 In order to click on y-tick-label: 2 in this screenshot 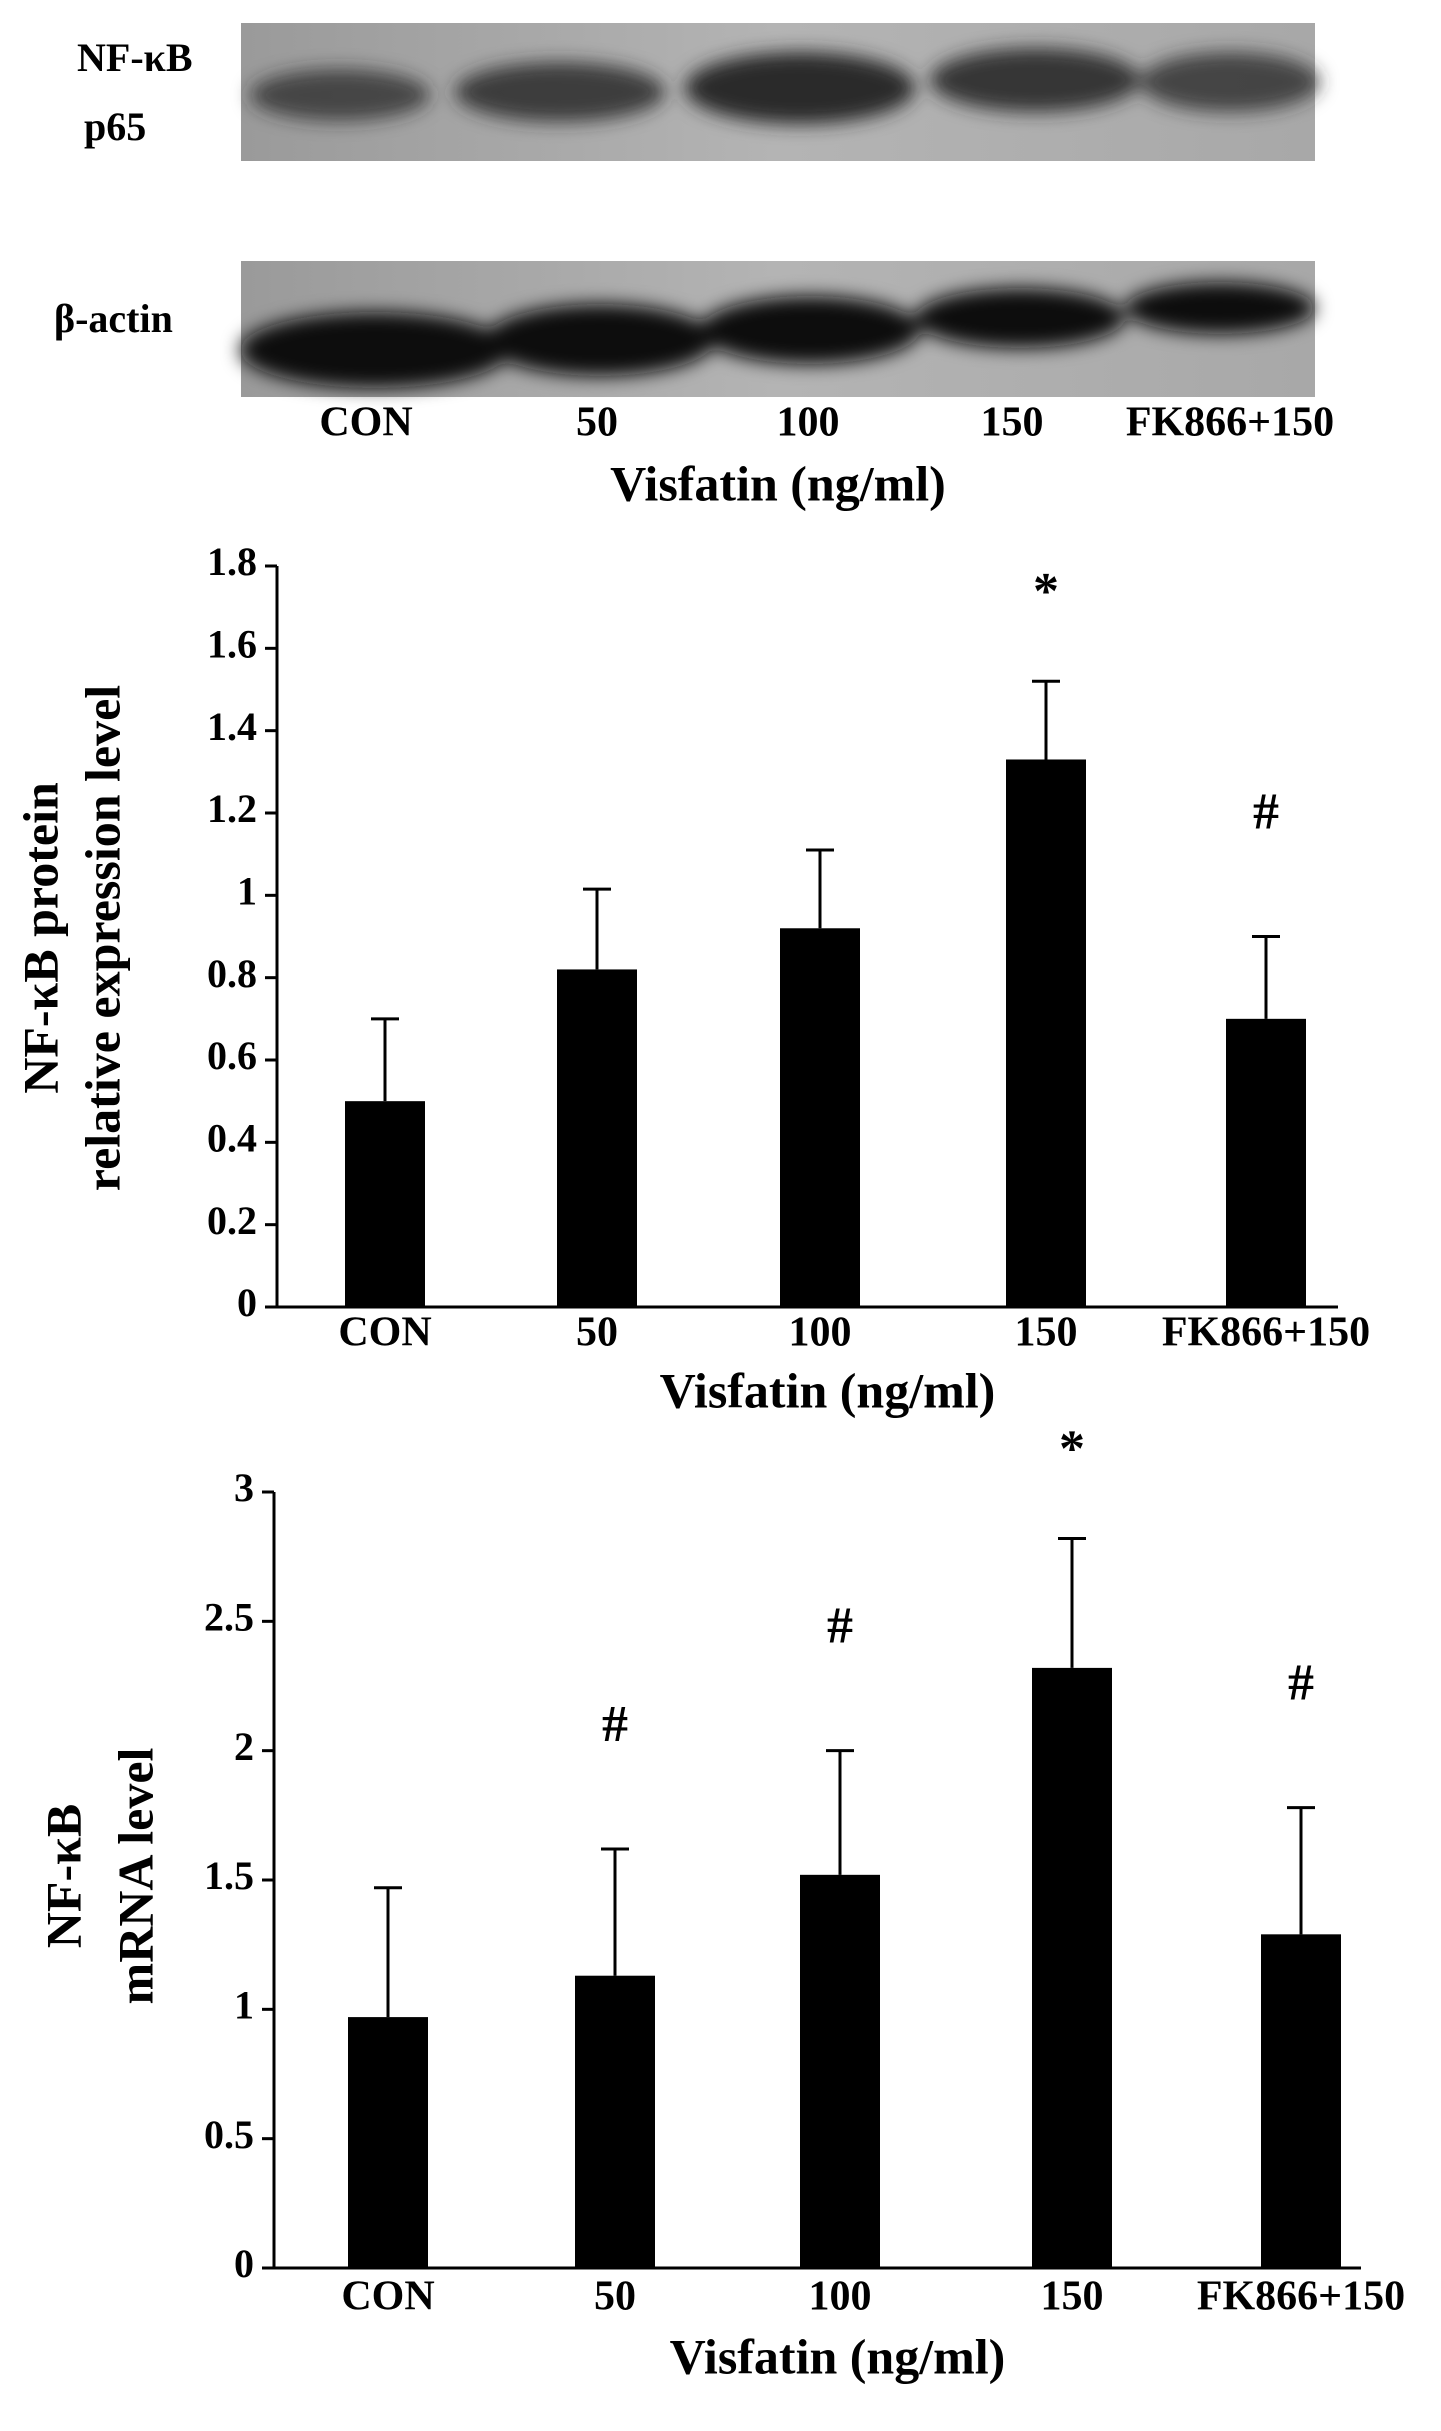, I will do `click(244, 1746)`.